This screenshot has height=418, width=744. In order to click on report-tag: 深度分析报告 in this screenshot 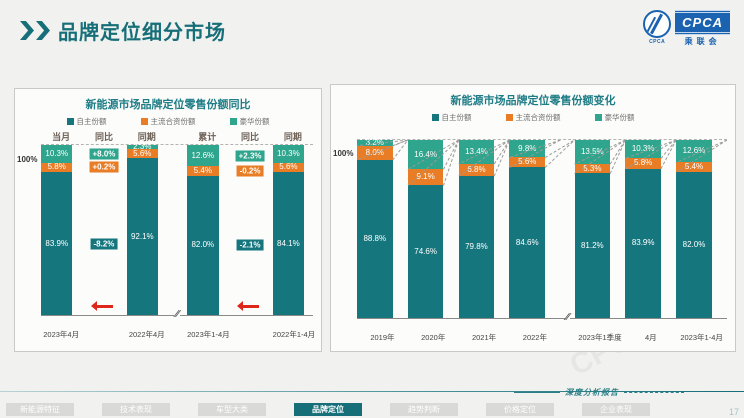, I will do `click(599, 392)`.